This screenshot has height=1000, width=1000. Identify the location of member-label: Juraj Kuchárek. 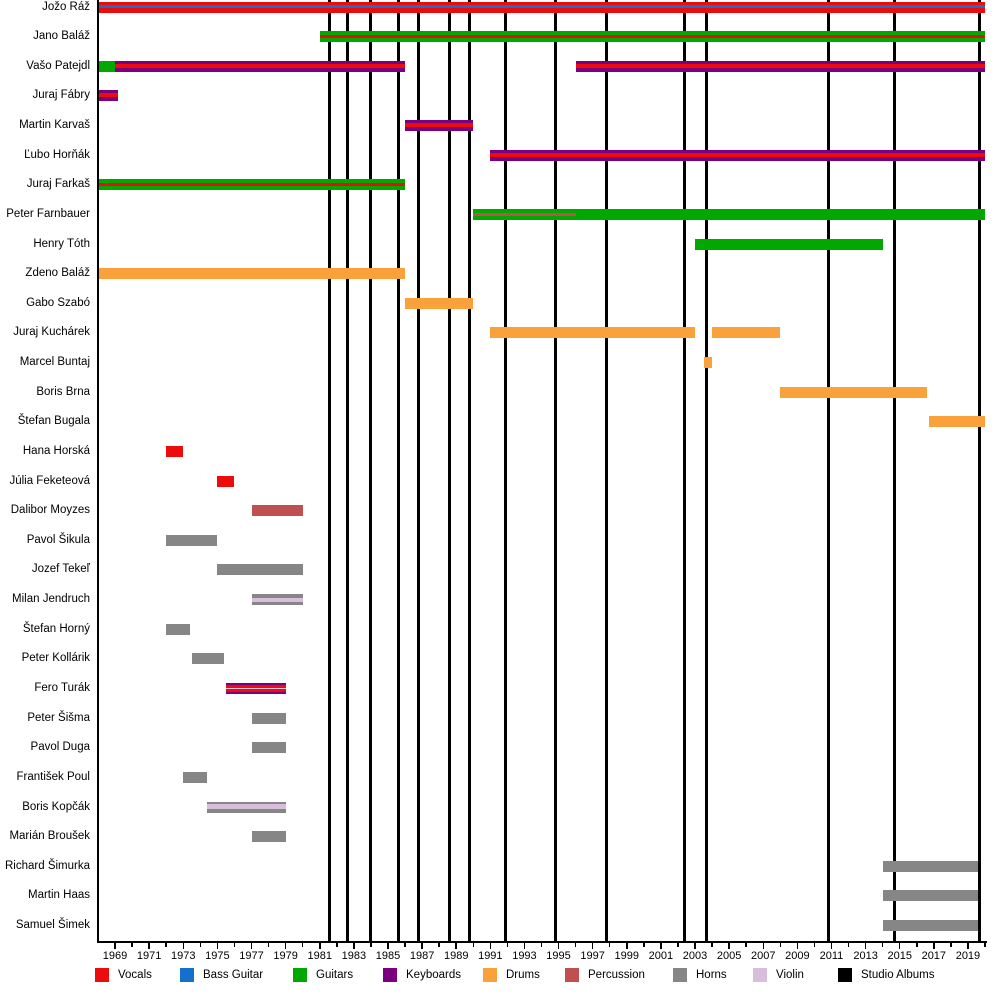
(51, 332).